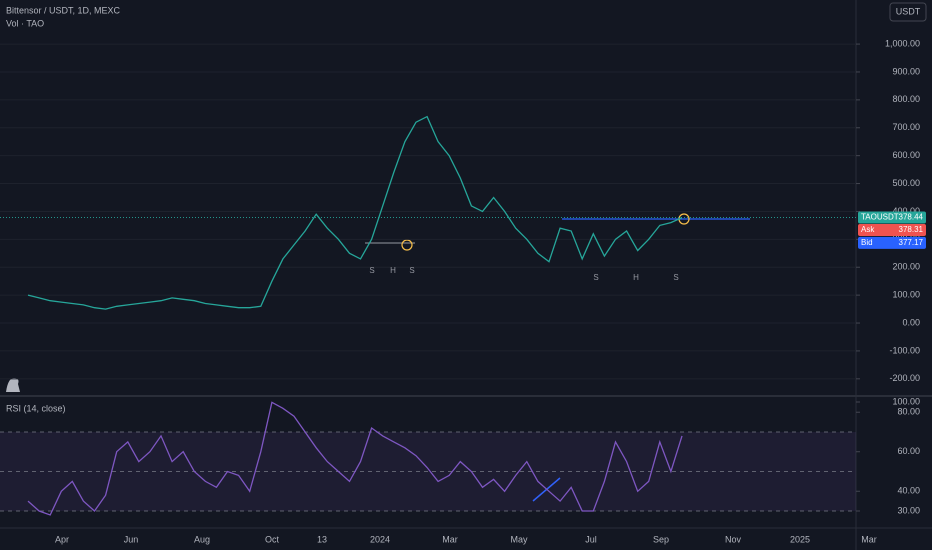 The width and height of the screenshot is (932, 550). What do you see at coordinates (906, 127) in the screenshot?
I see `y-tick-label: 700.00` at bounding box center [906, 127].